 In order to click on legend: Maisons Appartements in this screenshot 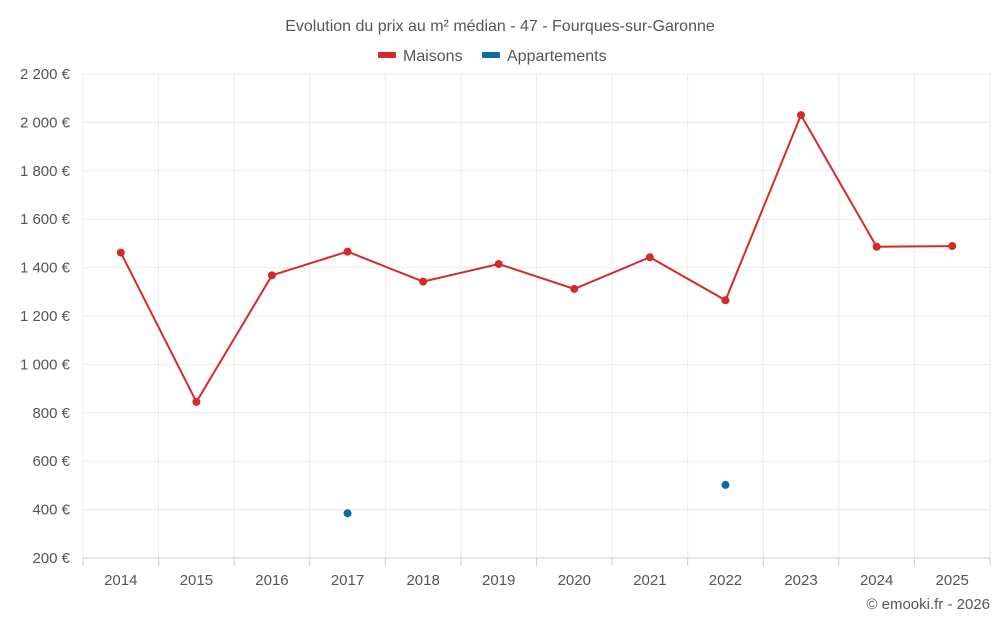, I will do `click(492, 56)`.